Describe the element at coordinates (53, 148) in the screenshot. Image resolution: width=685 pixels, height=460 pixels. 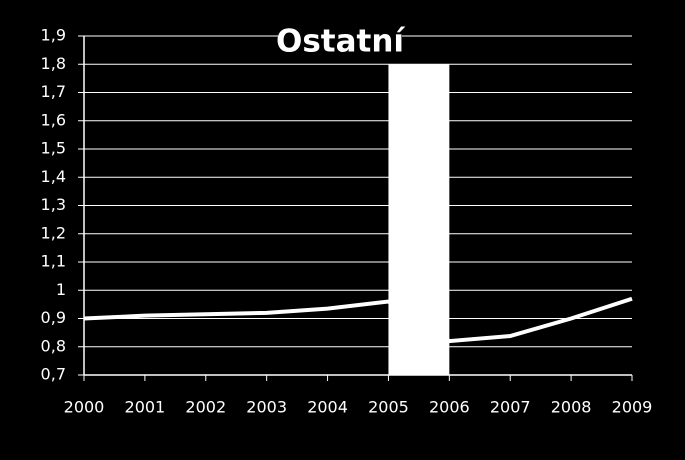
I see `y-tick-label: 1,5` at that location.